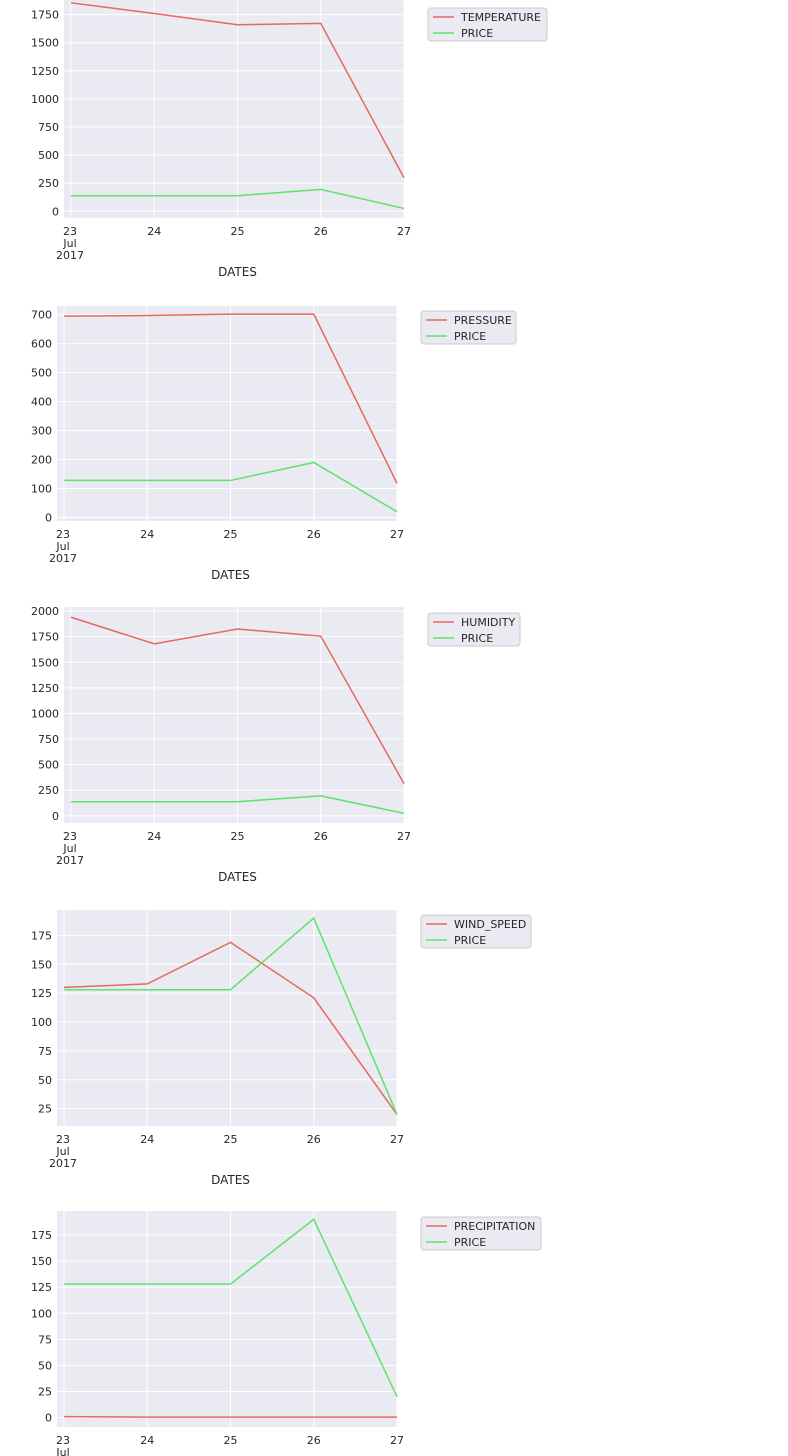 The image size is (788, 1456). What do you see at coordinates (474, 629) in the screenshot?
I see `legend: HUMIDITY PRICE` at bounding box center [474, 629].